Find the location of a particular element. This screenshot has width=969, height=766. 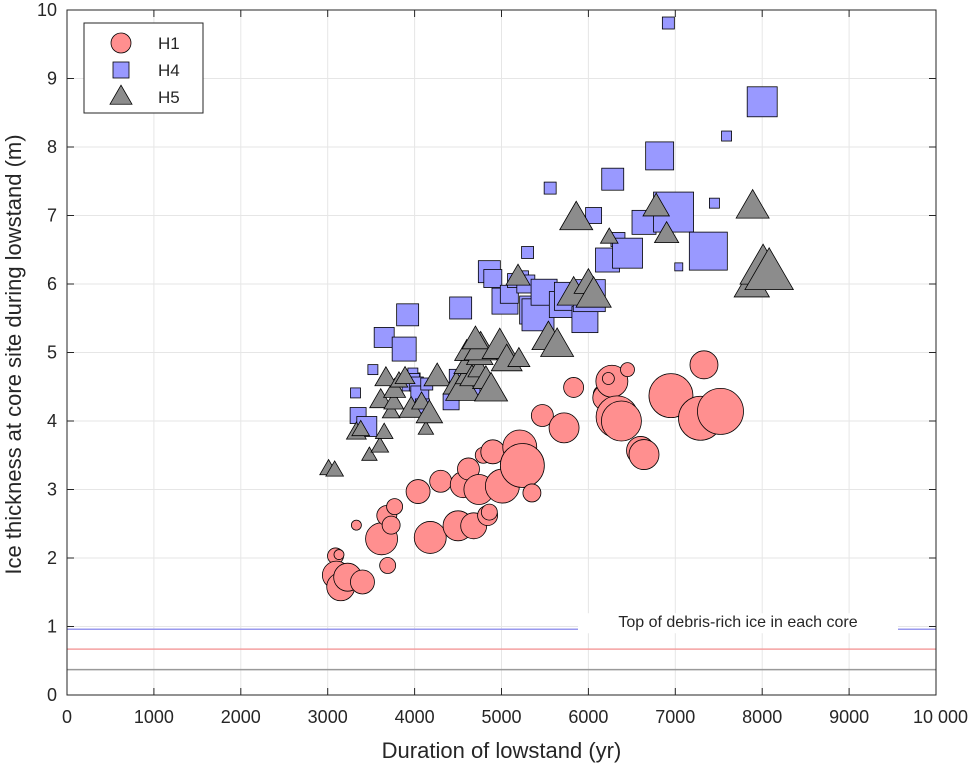

x-tick-label: 3000 is located at coordinates (328, 717).